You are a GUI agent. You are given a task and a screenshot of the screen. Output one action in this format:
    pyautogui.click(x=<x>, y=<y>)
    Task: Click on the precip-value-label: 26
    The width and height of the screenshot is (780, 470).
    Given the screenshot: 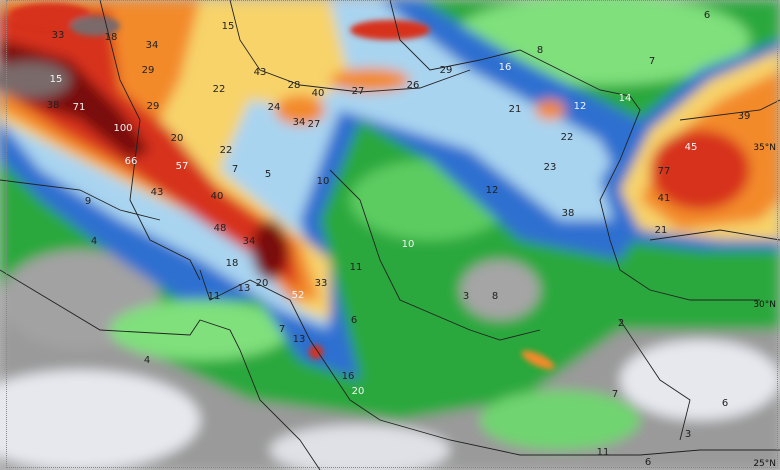 What is the action you would take?
    pyautogui.click(x=413, y=85)
    